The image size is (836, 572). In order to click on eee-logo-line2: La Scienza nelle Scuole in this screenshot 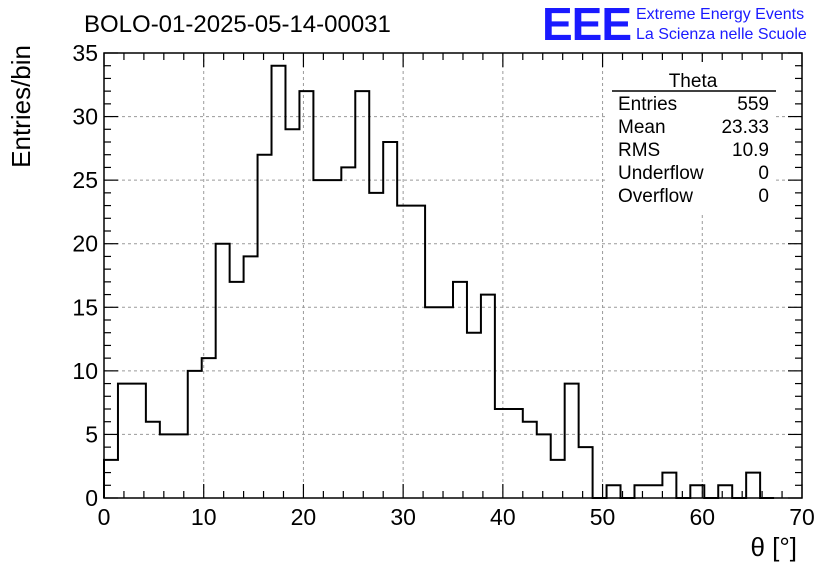, I will do `click(721, 34)`.